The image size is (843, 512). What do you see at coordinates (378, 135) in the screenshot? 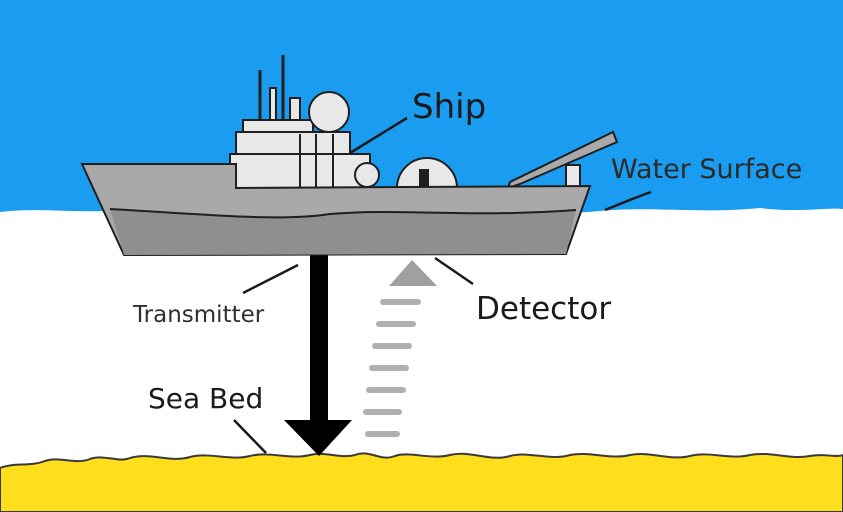
I see `ship-leader` at bounding box center [378, 135].